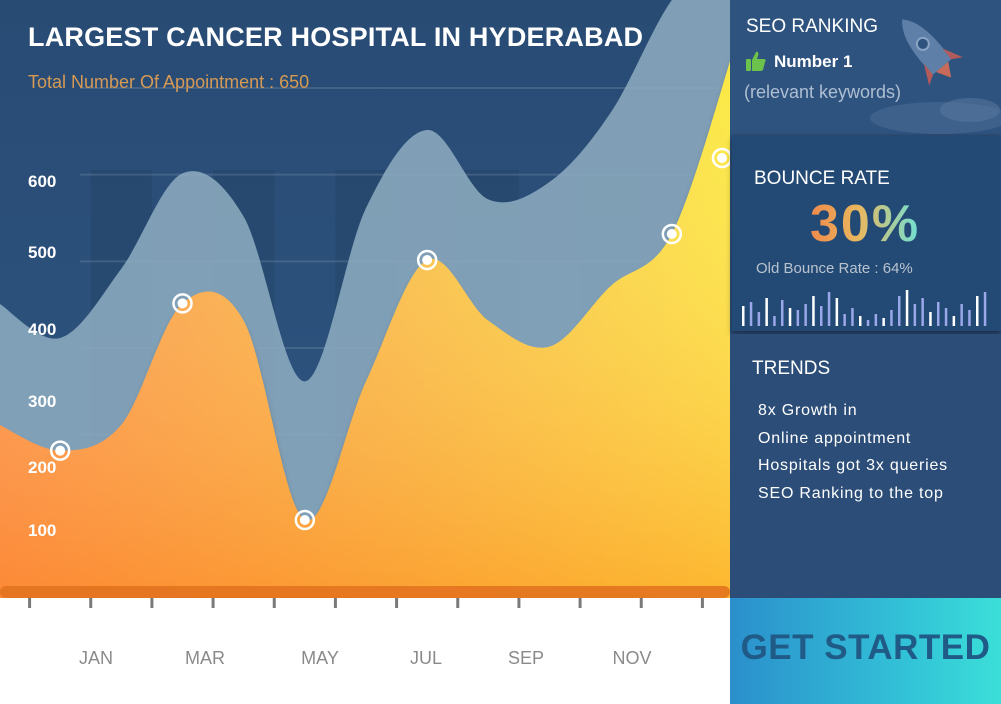 The width and height of the screenshot is (1001, 704). Describe the element at coordinates (812, 26) in the screenshot. I see `seo-ranking-label: SEO RANKING` at that location.